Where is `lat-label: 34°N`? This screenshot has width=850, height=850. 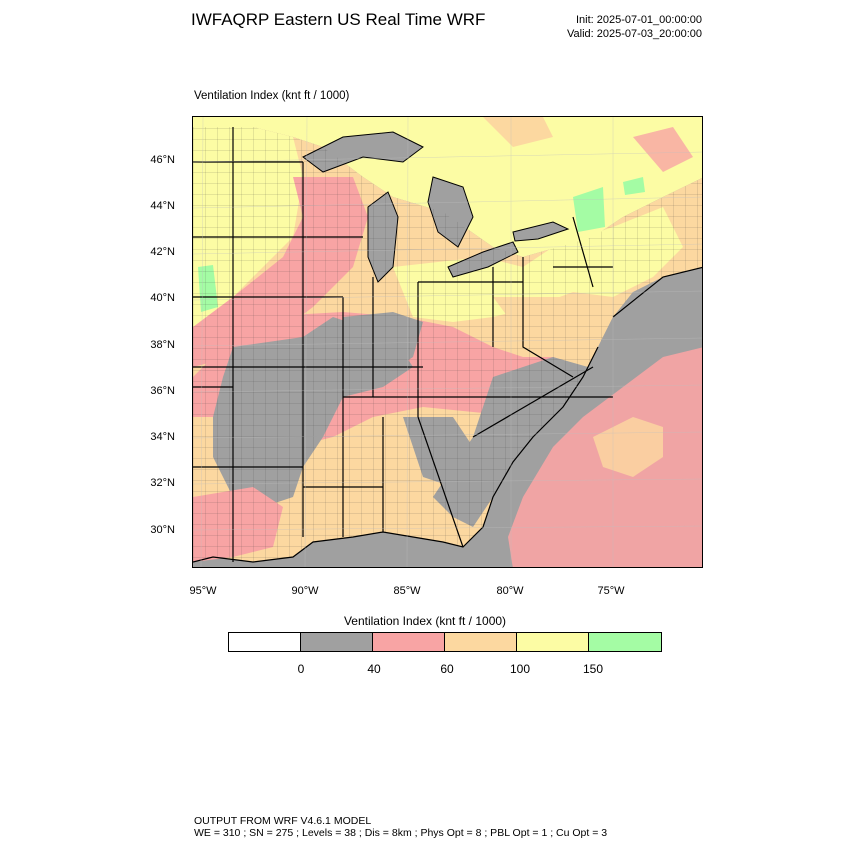 lat-label: 34°N is located at coordinates (162, 437).